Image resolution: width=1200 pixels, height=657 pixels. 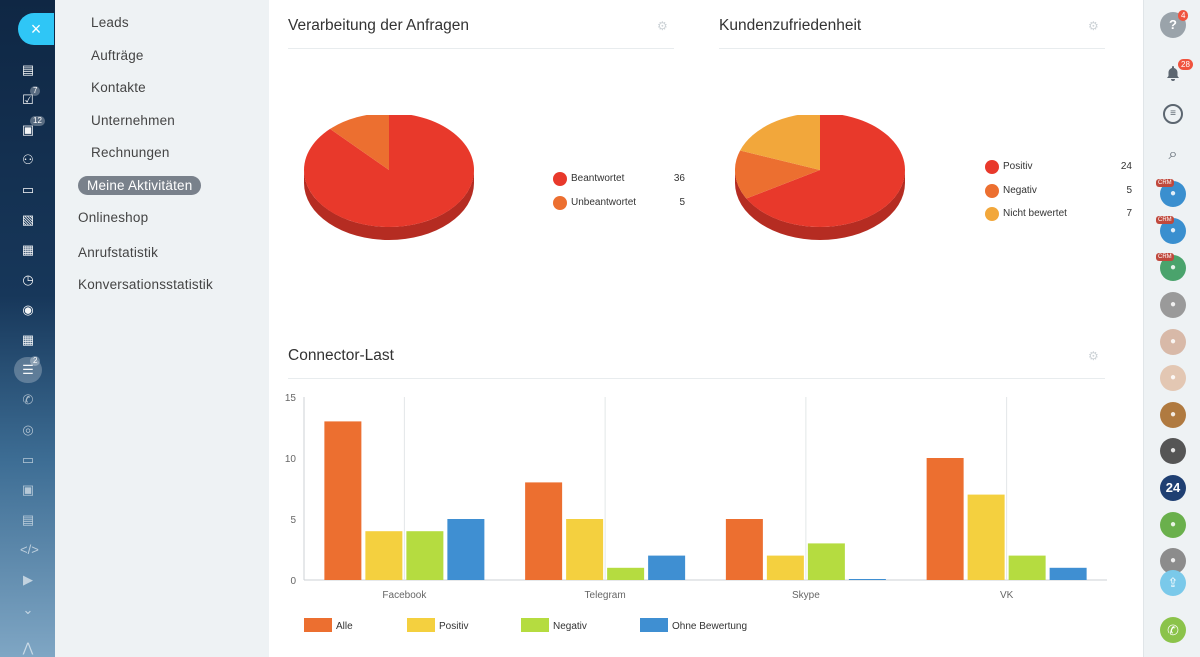 I want to click on x-tick-label: Facebook, so click(x=404, y=595).